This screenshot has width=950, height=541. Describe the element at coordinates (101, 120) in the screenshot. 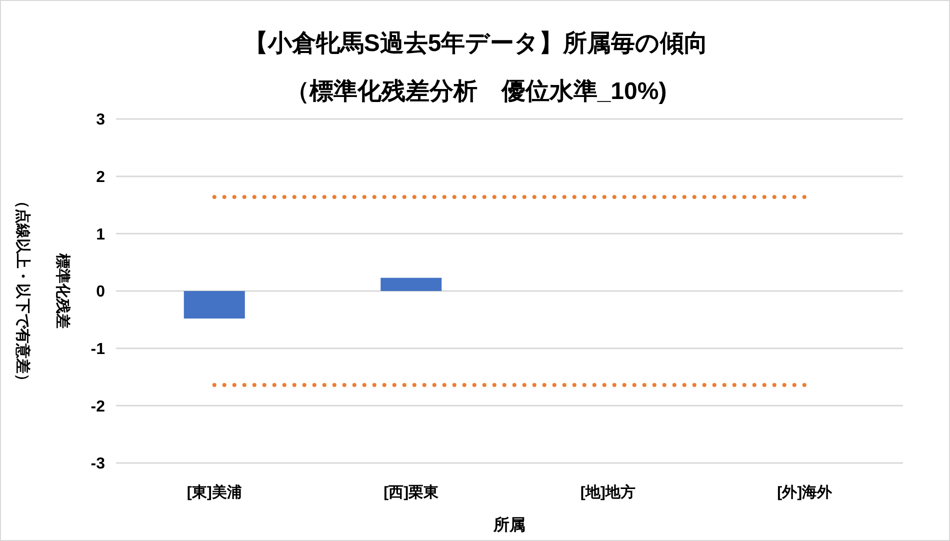

I see `y-tick-label: 3` at that location.